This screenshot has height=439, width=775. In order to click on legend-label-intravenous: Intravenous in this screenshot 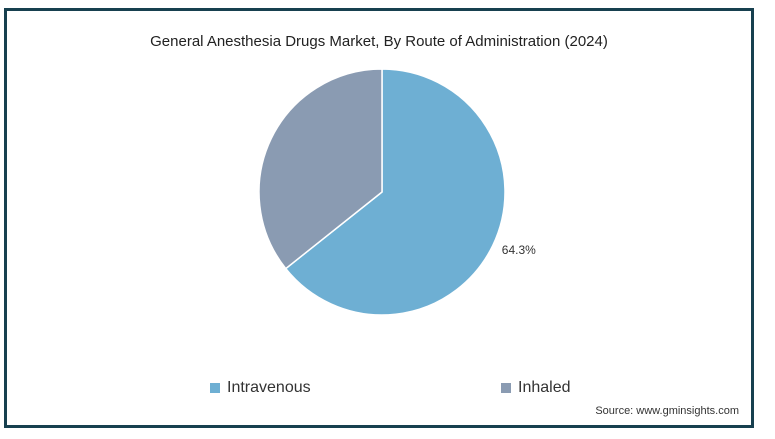, I will do `click(269, 387)`.